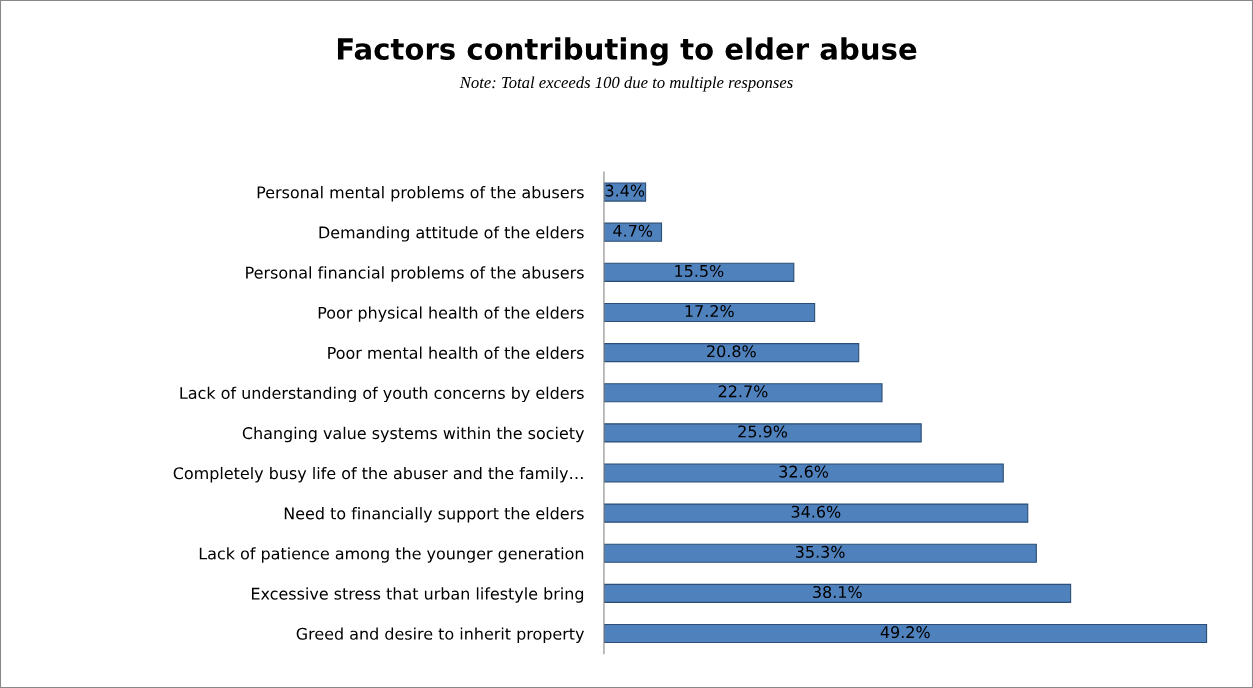 The height and width of the screenshot is (688, 1253). What do you see at coordinates (451, 234) in the screenshot?
I see `y-tick-label: Demanding attitude of the elders` at bounding box center [451, 234].